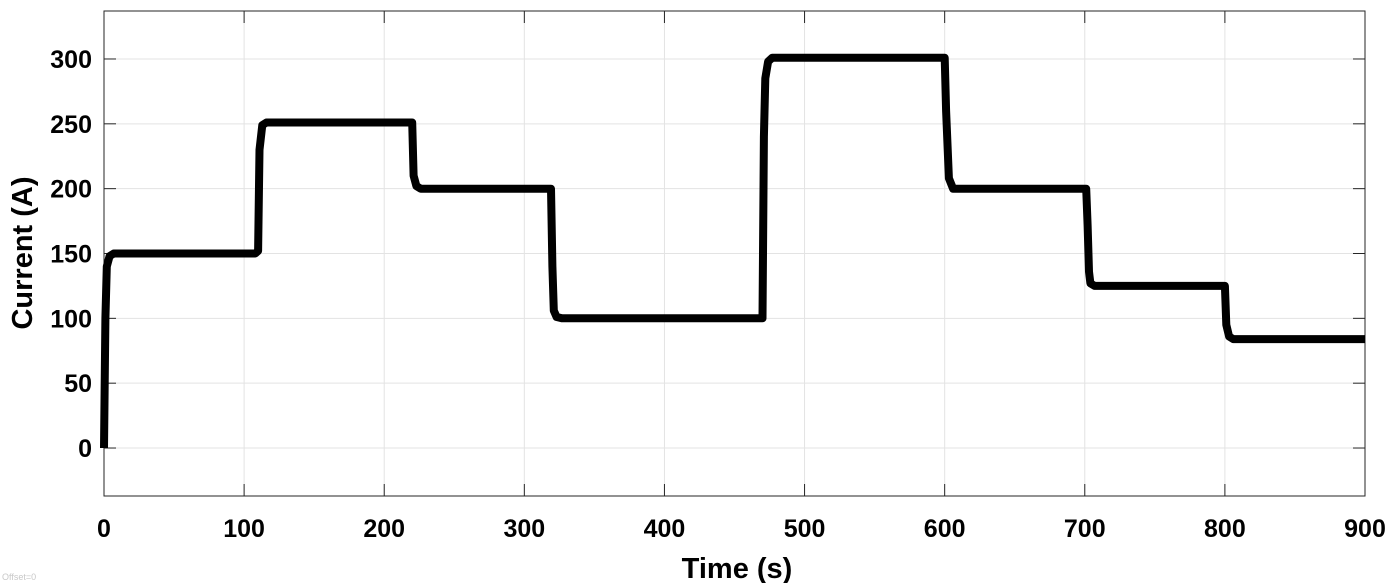 The image size is (1400, 583). I want to click on y-tick-label: 300, so click(71, 60).